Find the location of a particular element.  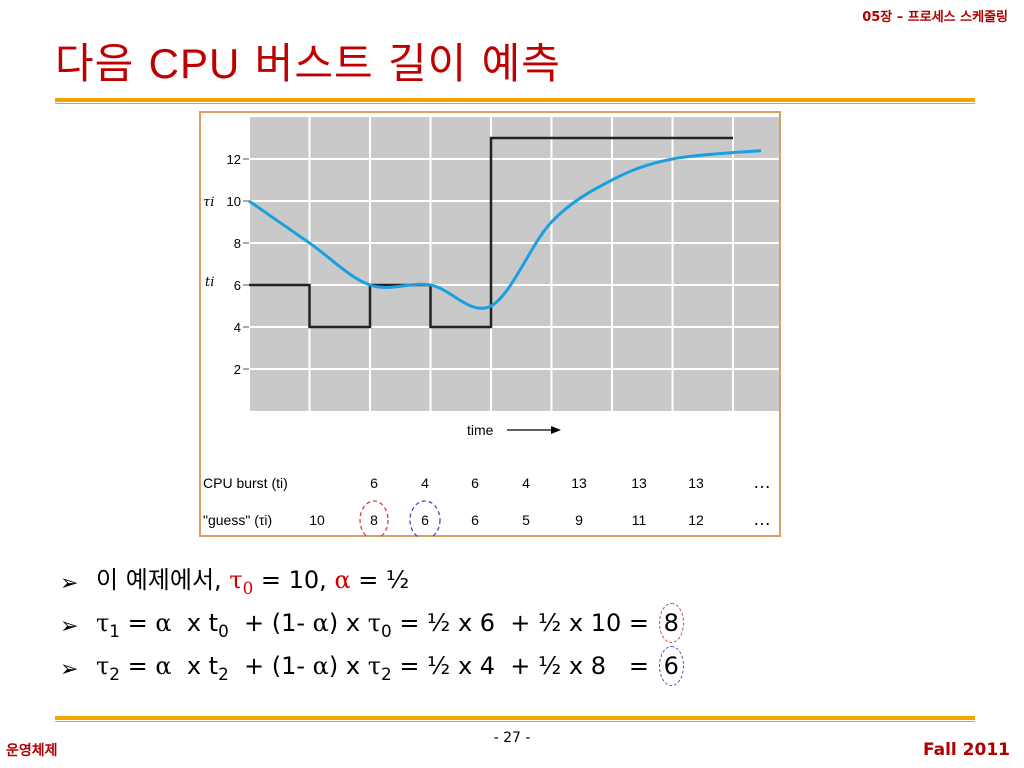

bottom-rule is located at coordinates (515, 719).